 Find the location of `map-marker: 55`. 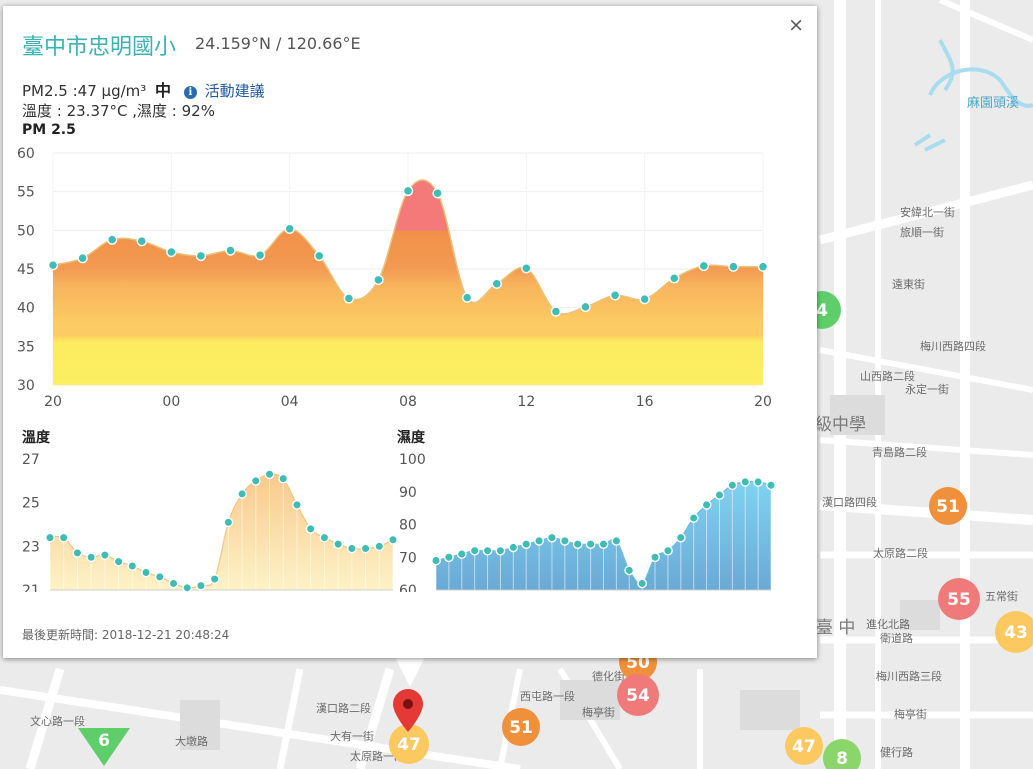

map-marker: 55 is located at coordinates (959, 599).